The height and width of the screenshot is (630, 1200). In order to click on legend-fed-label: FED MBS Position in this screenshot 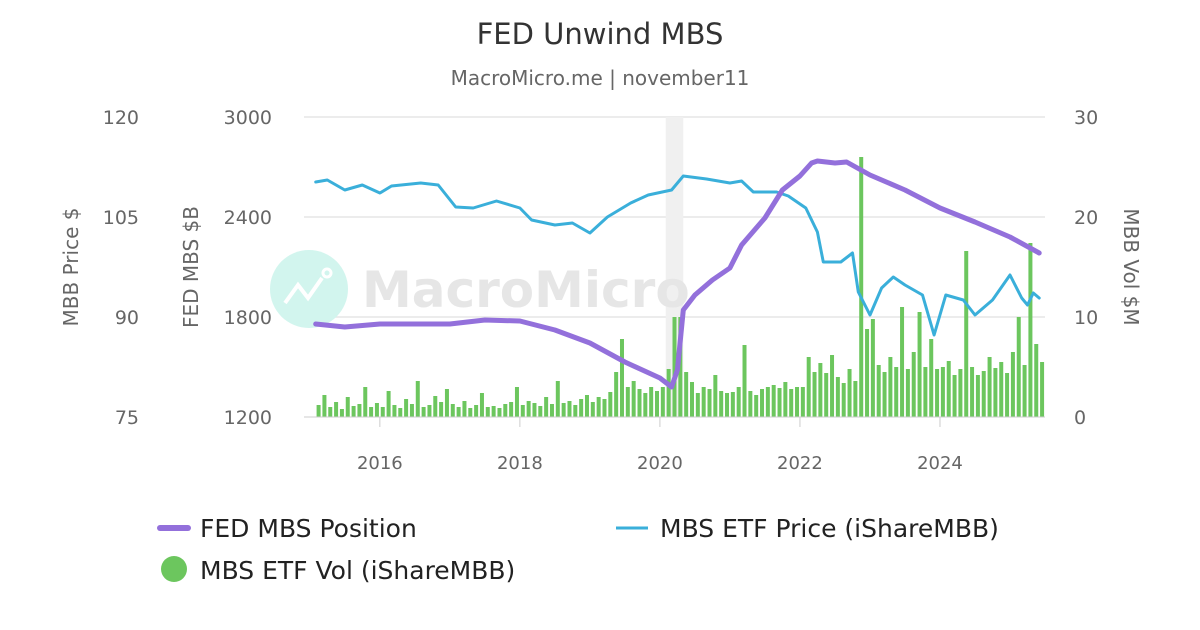, I will do `click(308, 528)`.